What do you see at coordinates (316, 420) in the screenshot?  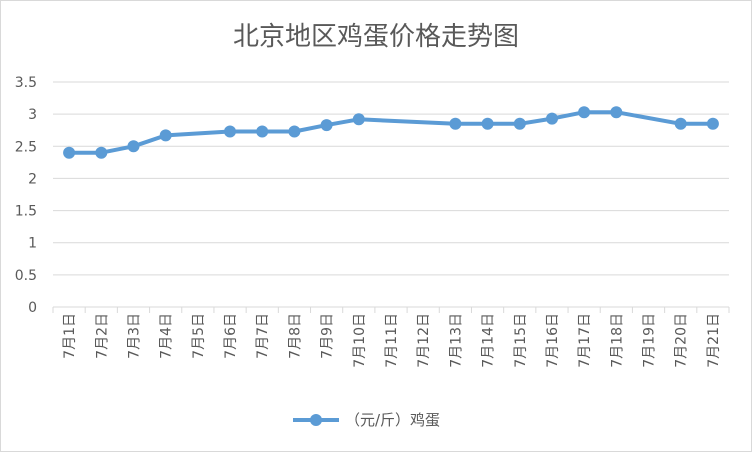 I see `legend-marker` at bounding box center [316, 420].